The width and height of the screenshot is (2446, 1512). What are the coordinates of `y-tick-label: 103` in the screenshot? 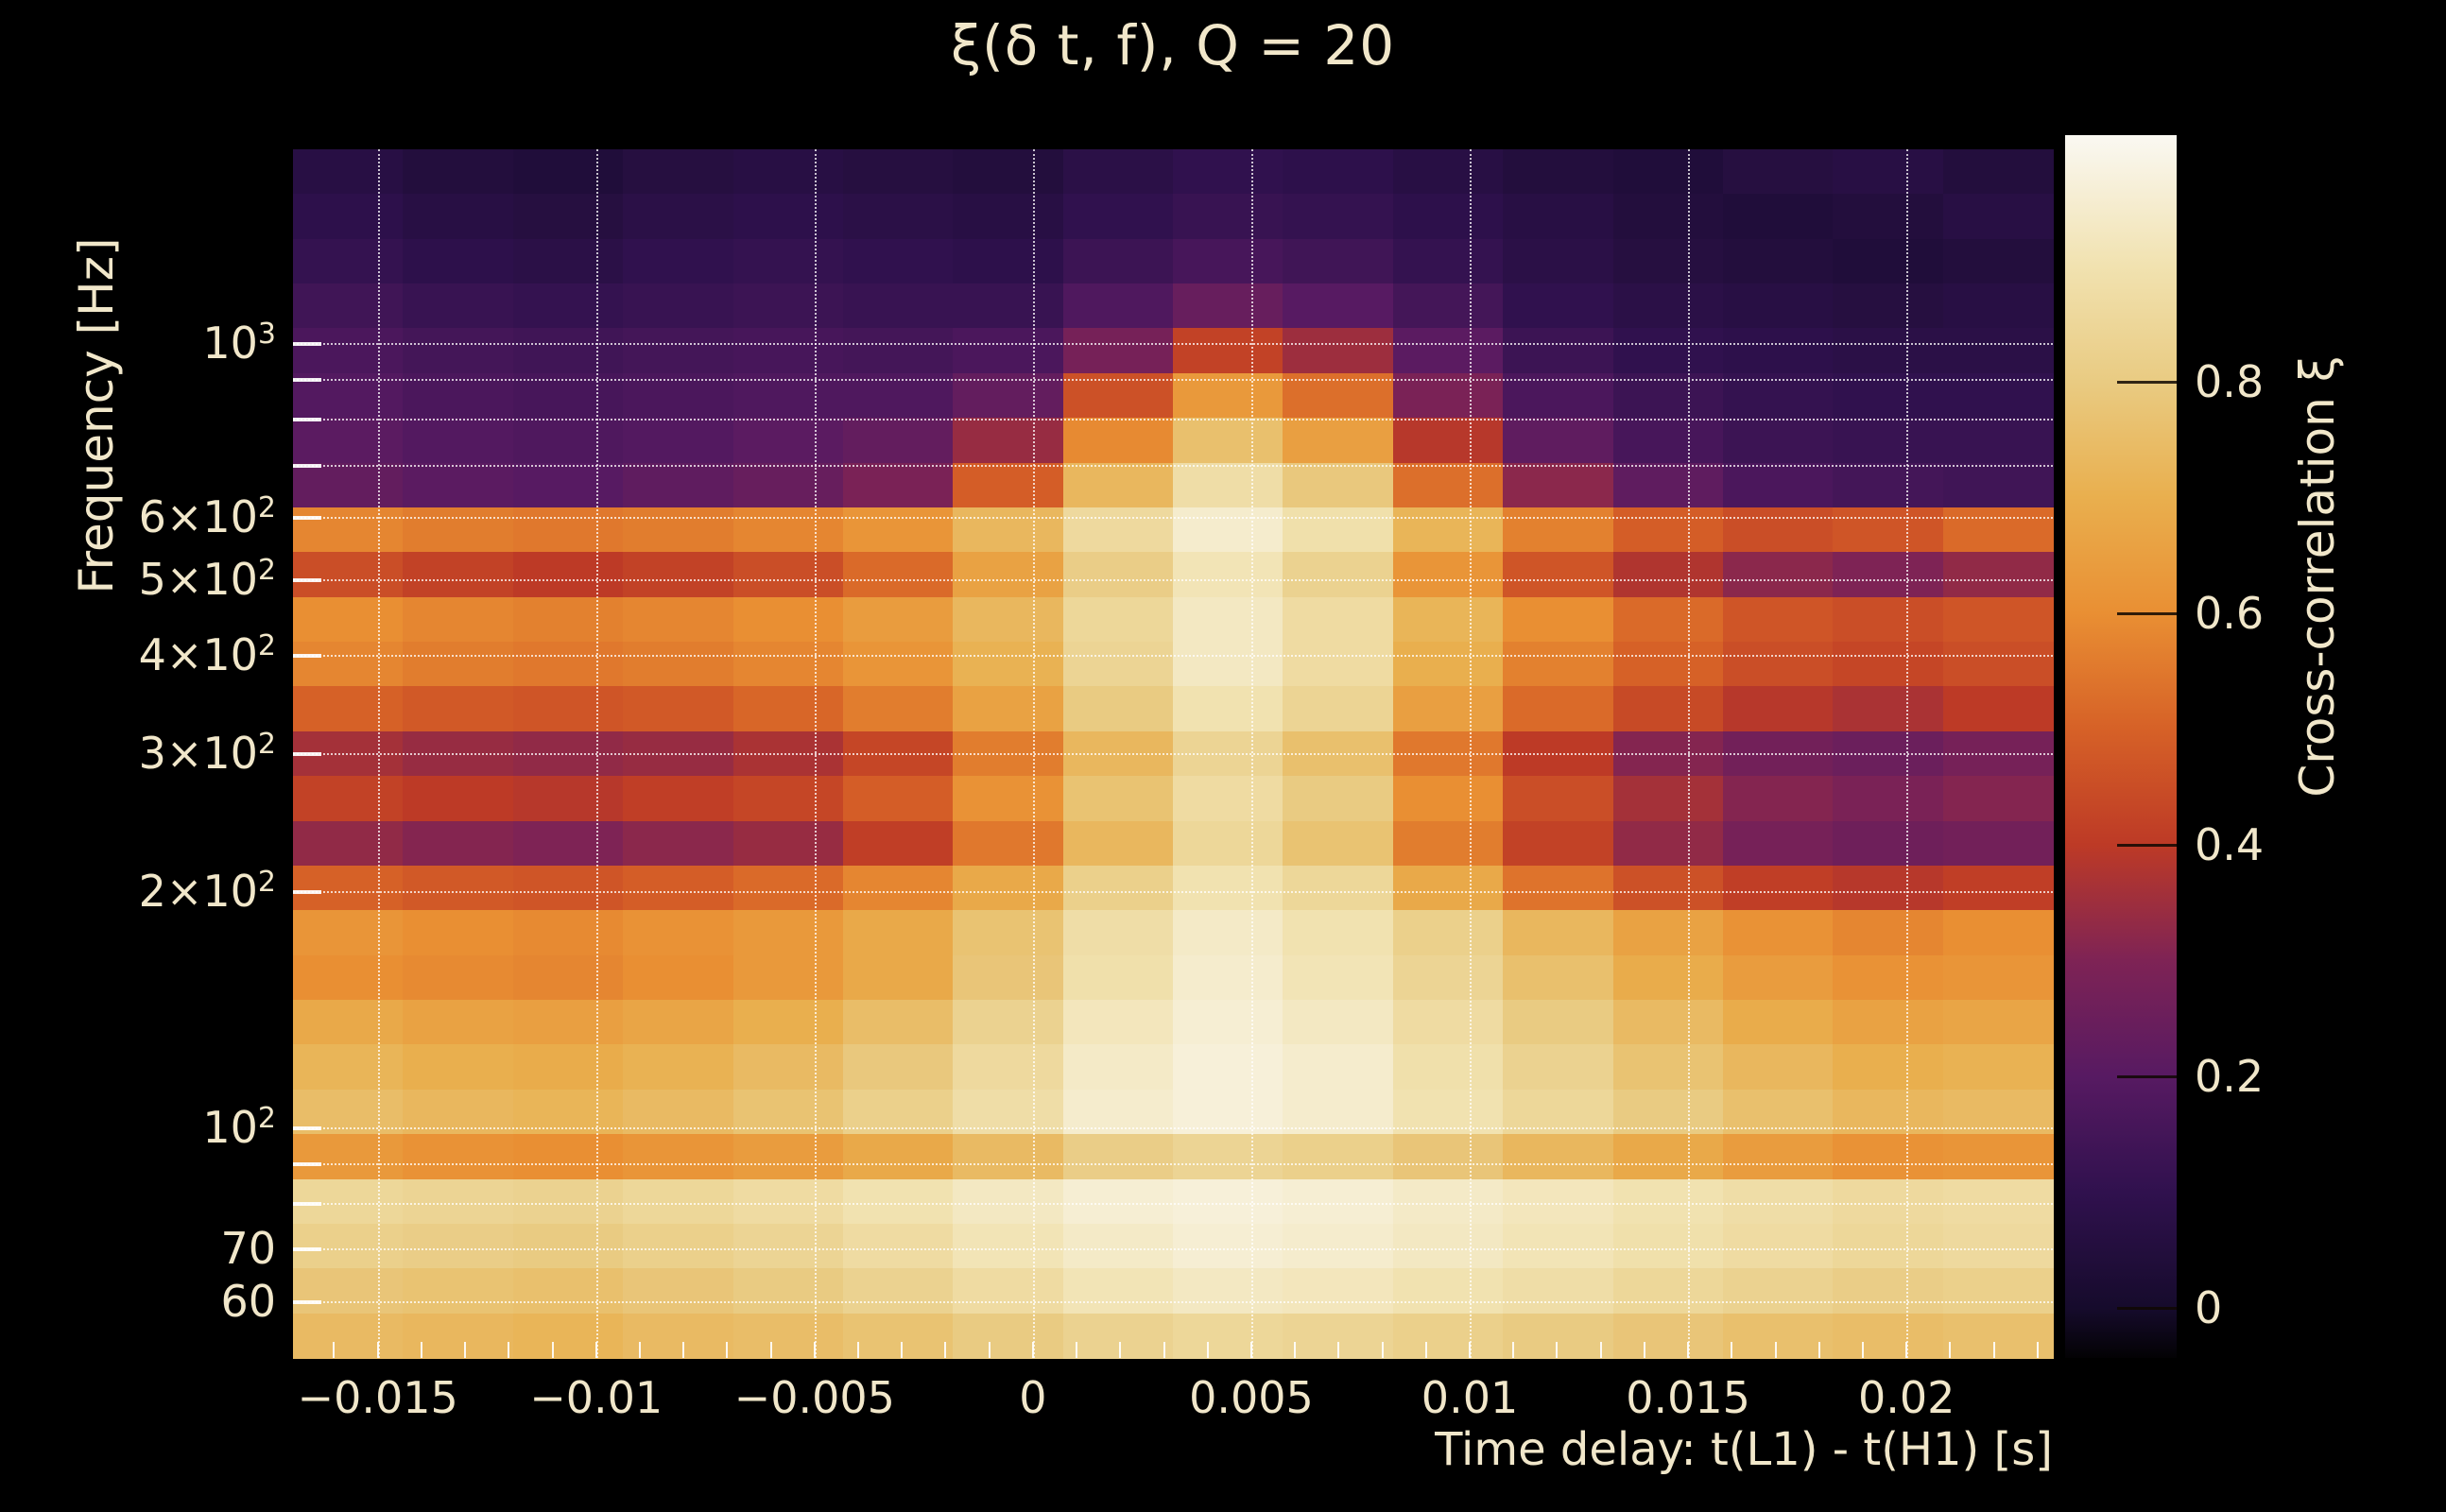 It's located at (239, 343).